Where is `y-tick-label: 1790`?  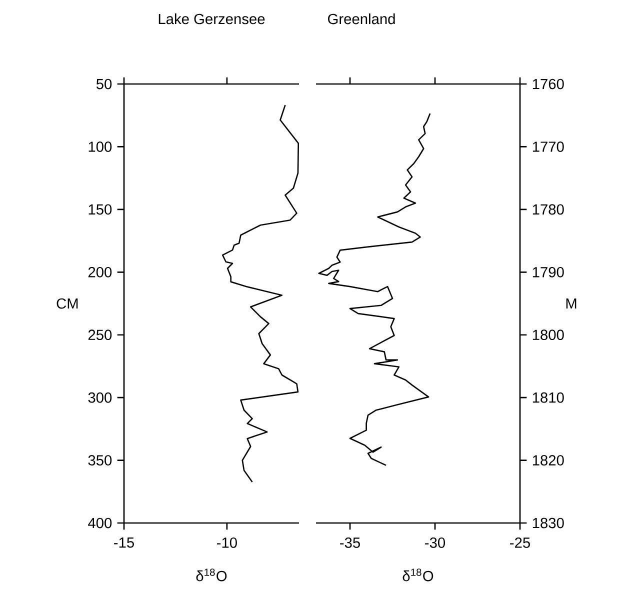
y-tick-label: 1790 is located at coordinates (548, 272).